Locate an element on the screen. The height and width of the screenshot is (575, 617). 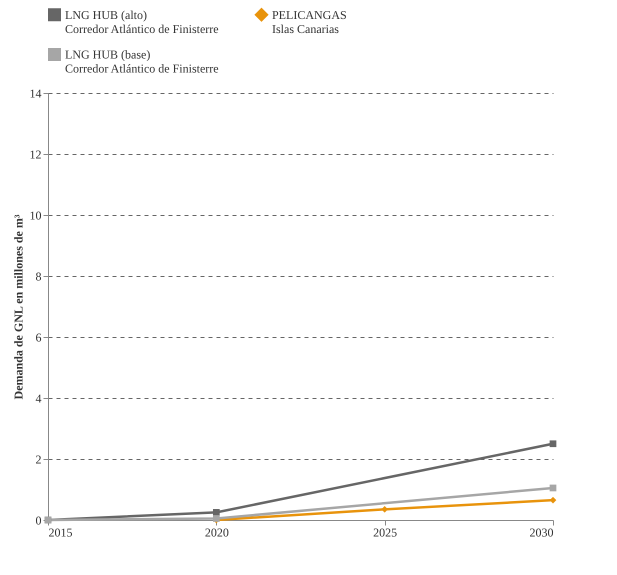
y-tick-label: 6 is located at coordinates (39, 337).